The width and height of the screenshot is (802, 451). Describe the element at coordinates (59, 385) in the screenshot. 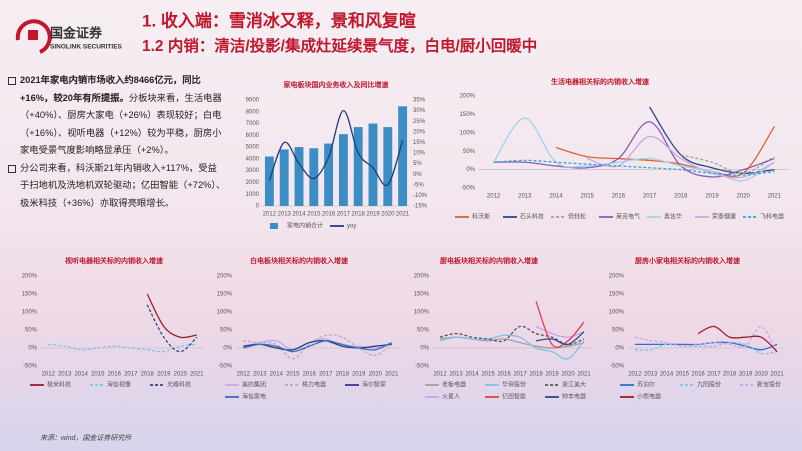

I see `legend-label: 极米科技` at that location.